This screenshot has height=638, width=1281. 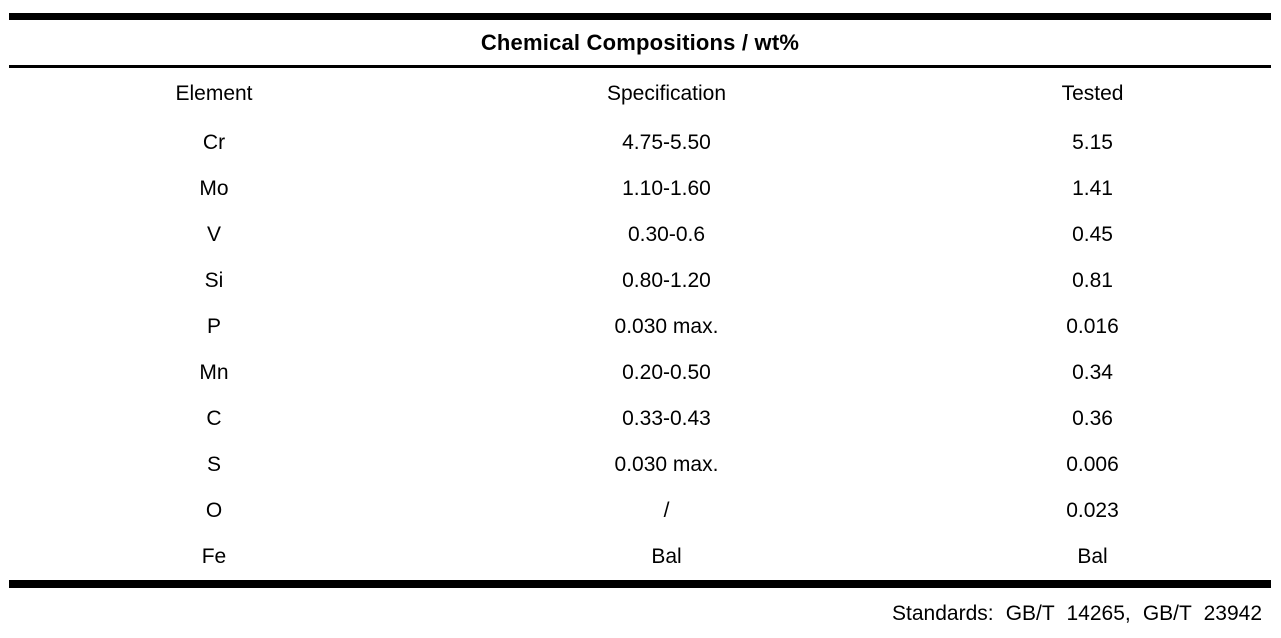 What do you see at coordinates (1092, 93) in the screenshot?
I see `column-header-tested: Tested` at bounding box center [1092, 93].